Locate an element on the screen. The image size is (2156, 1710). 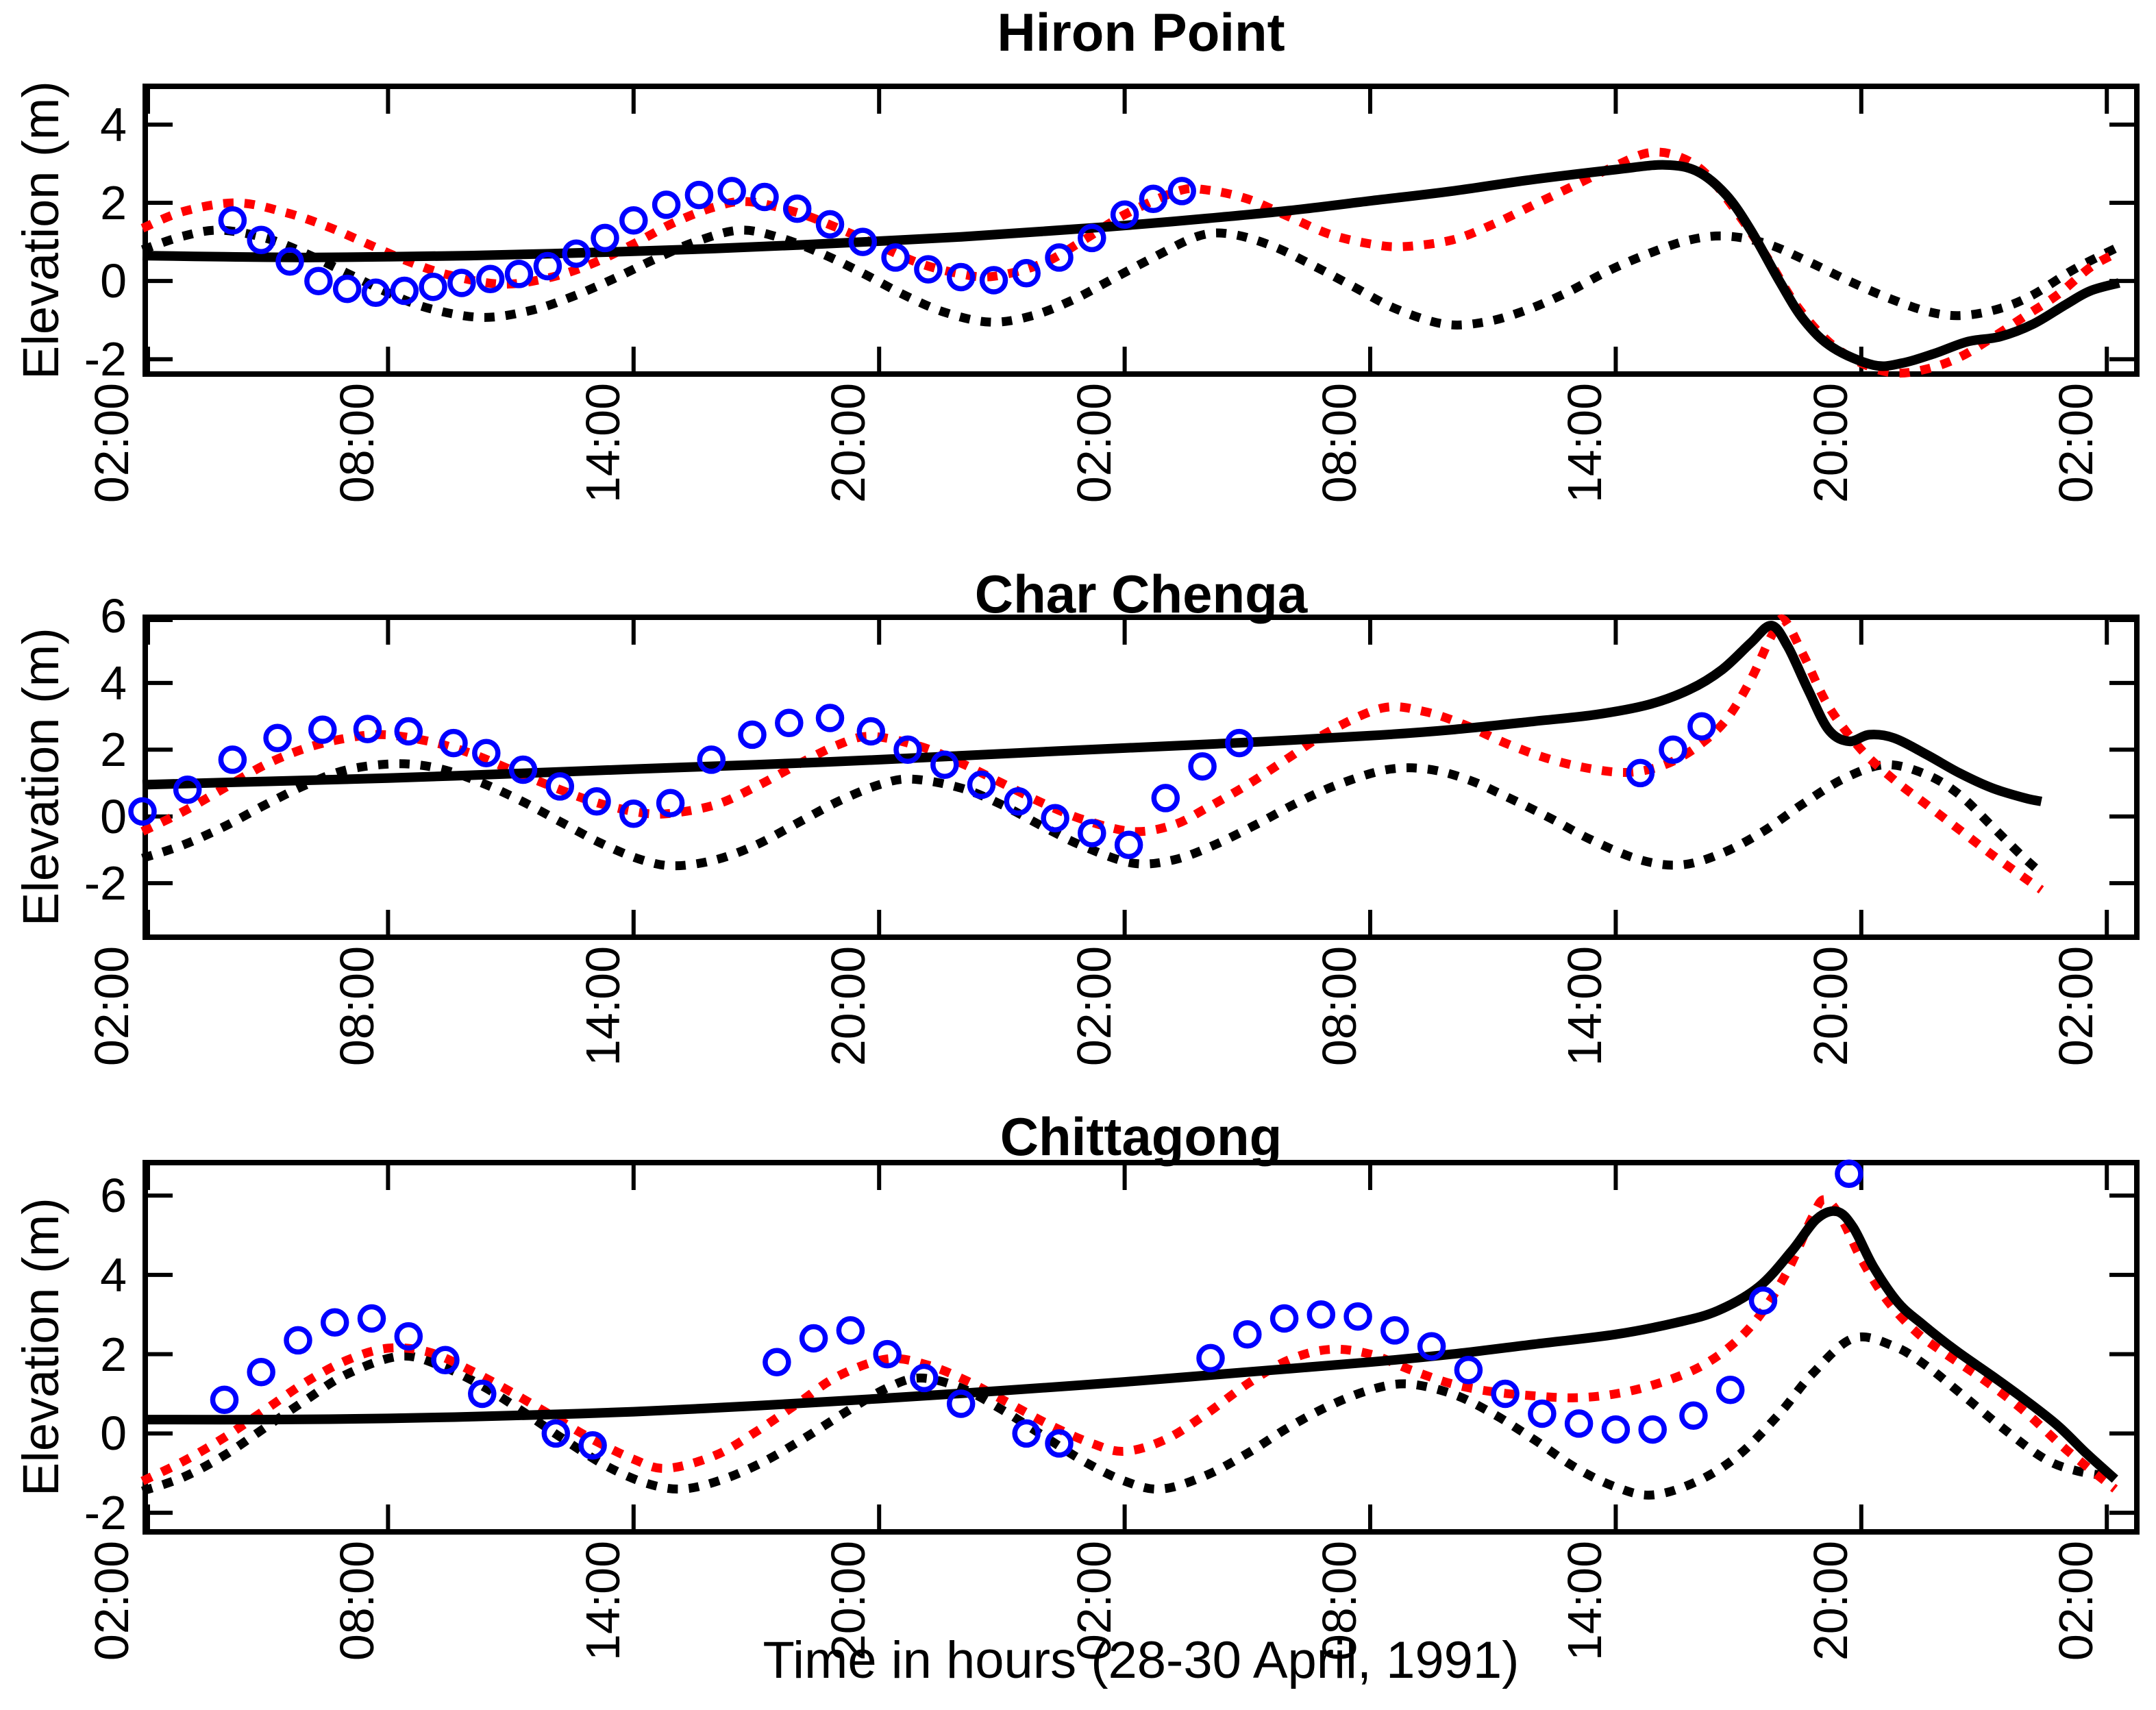
y-tick-label: 4 is located at coordinates (114, 683).